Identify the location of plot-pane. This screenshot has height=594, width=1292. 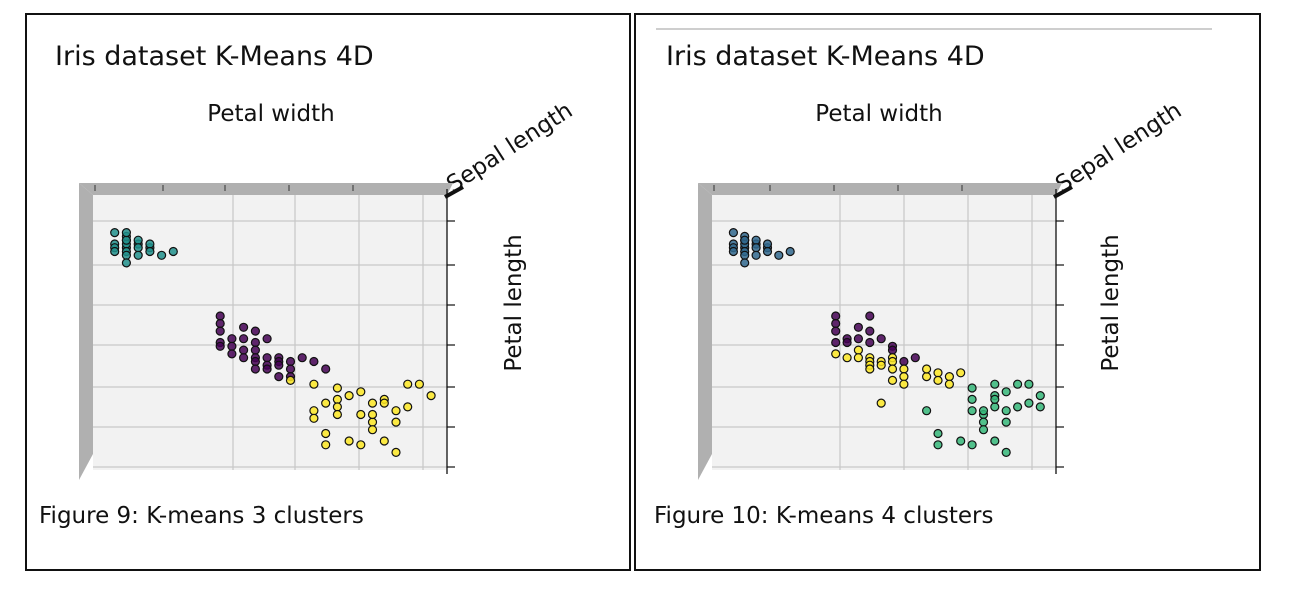
(884, 332).